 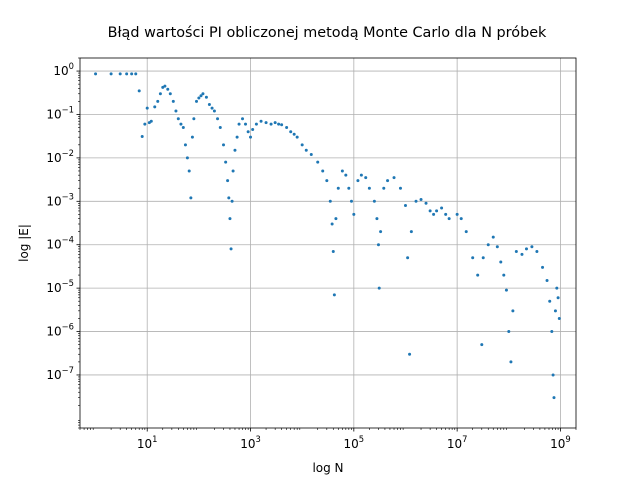 What do you see at coordinates (63, 69) in the screenshot?
I see `y-tick-label: 10⁰` at bounding box center [63, 69].